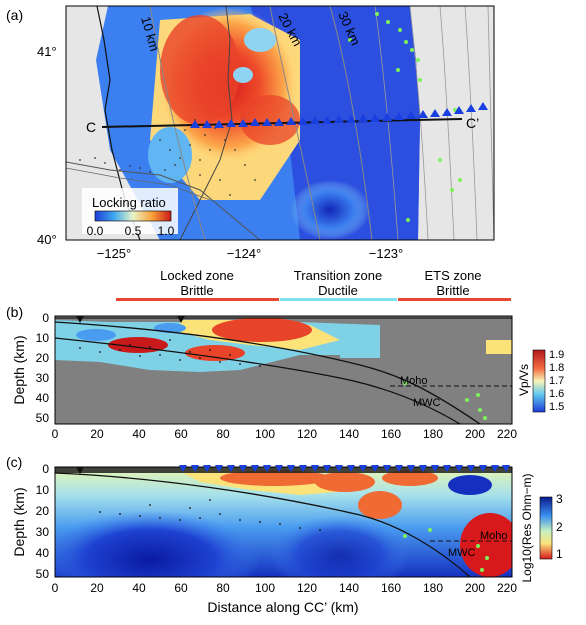  Describe the element at coordinates (556, 394) in the screenshot. I see `vpvs-tick-16: 1.6` at that location.